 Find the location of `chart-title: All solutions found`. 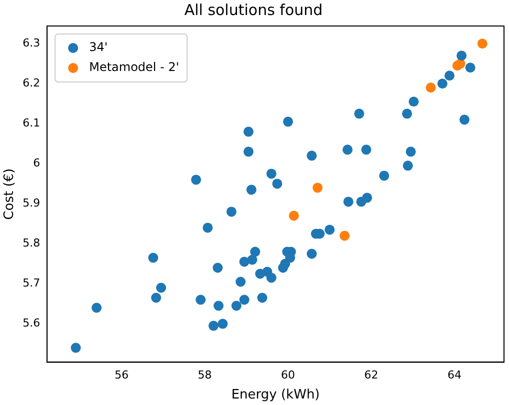

chart-title: All solutions found is located at coordinates (253, 9).